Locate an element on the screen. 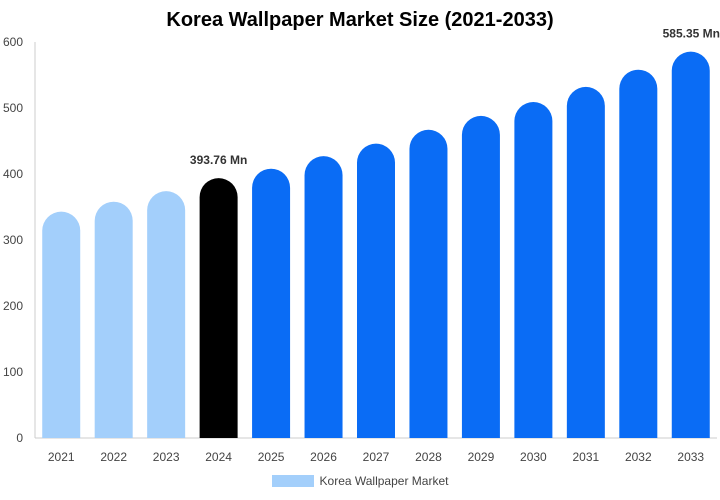 The image size is (720, 500). y-tick-label: 600 is located at coordinates (13, 42).